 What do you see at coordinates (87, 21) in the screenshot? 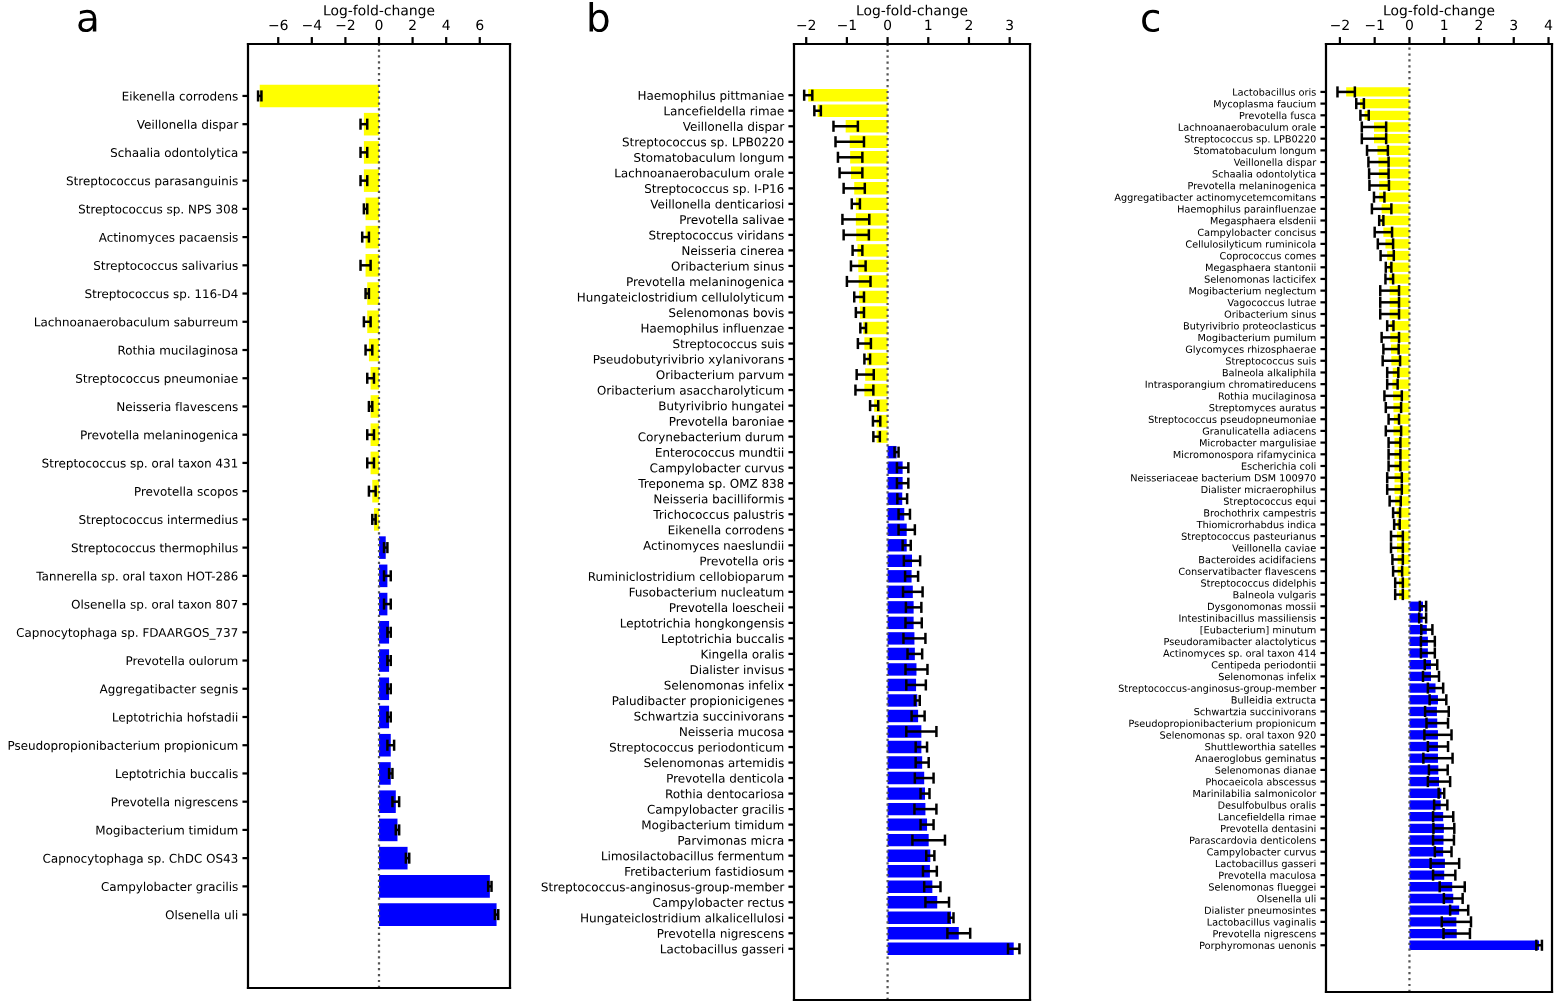
I see `chart-title: a` at bounding box center [87, 21].